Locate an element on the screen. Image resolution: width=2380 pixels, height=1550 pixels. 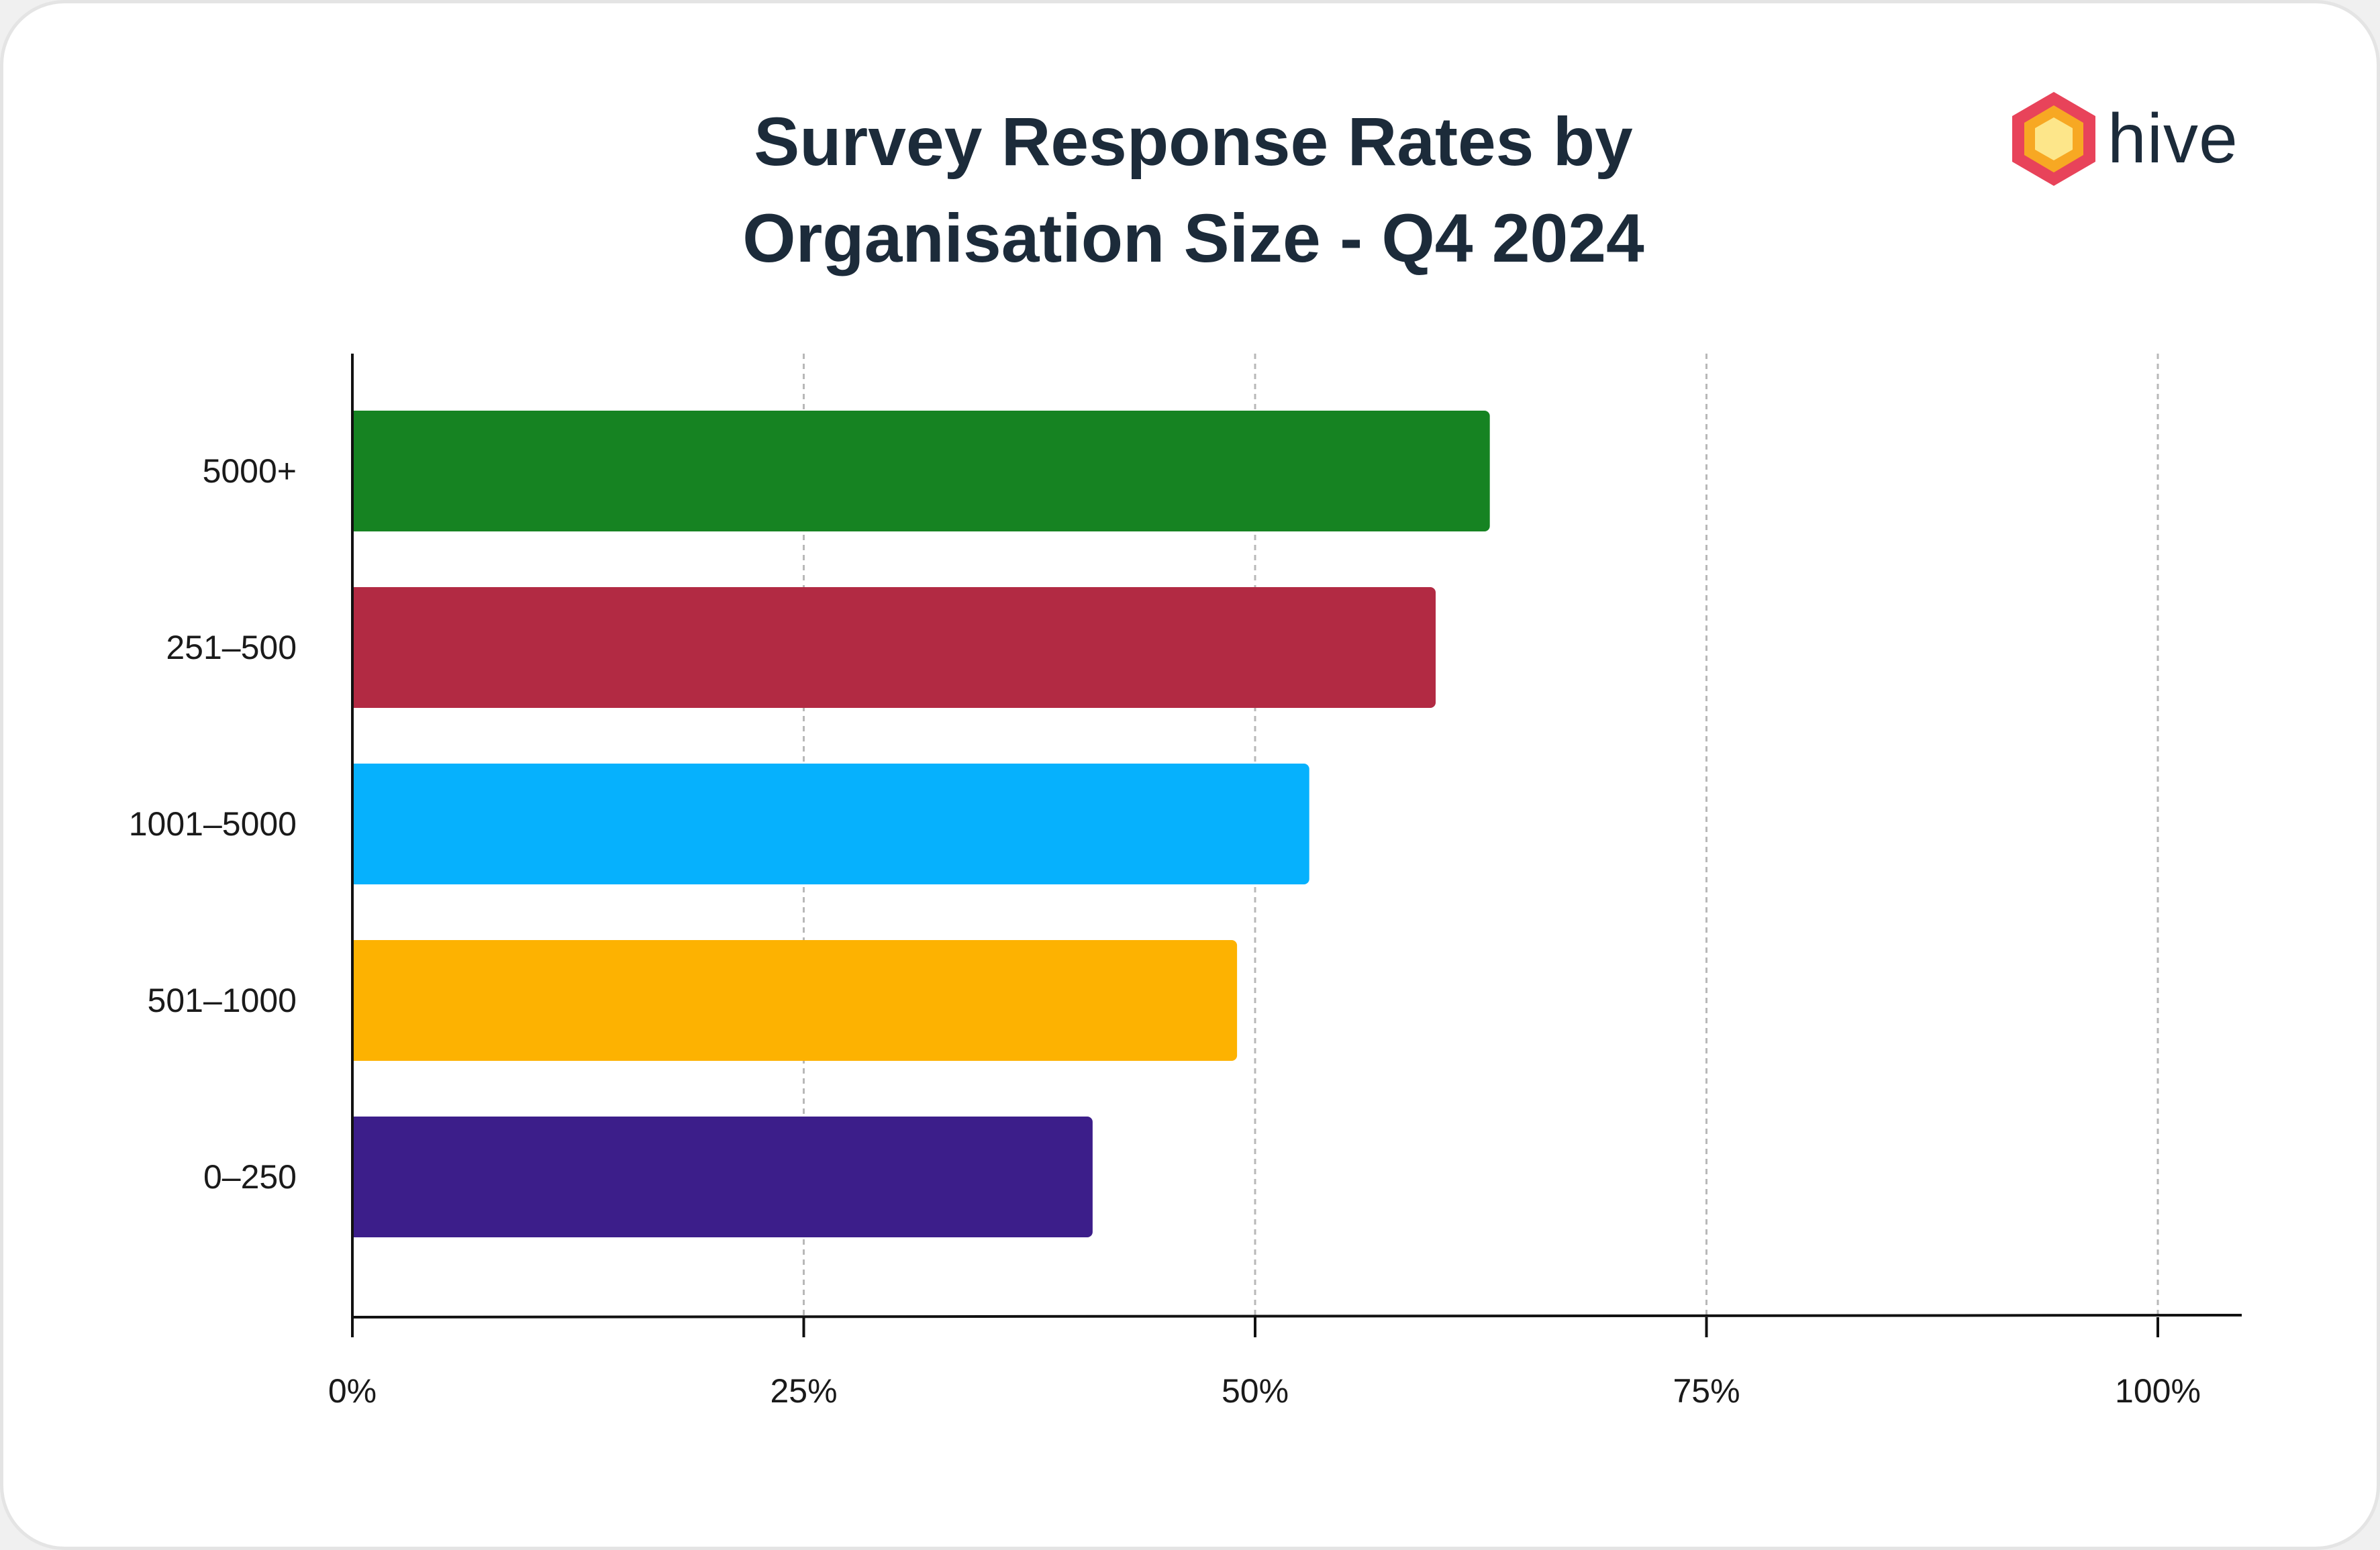
category-label-0: 5000+ is located at coordinates (250, 471).